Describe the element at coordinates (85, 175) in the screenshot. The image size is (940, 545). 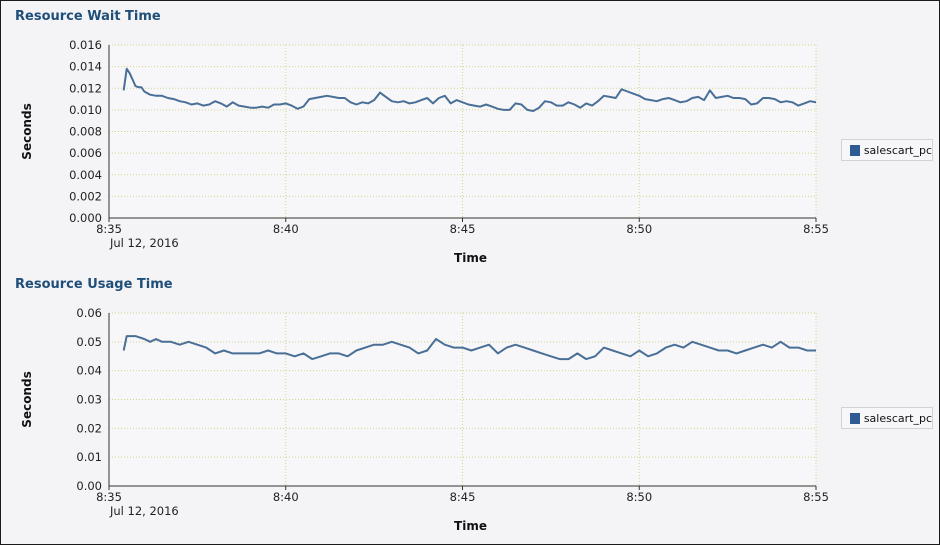
I see `y-tick-label: 0.004` at that location.